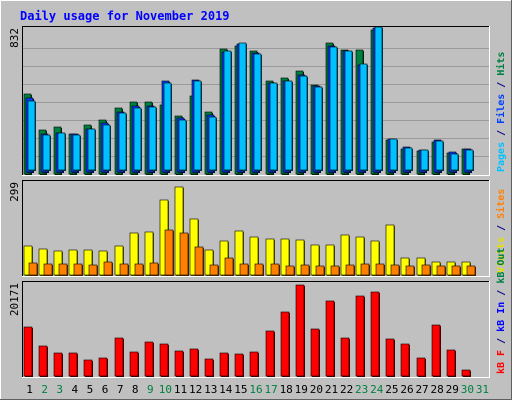 The image size is (512, 400). I want to click on x-tick-label: 19, so click(301, 389).